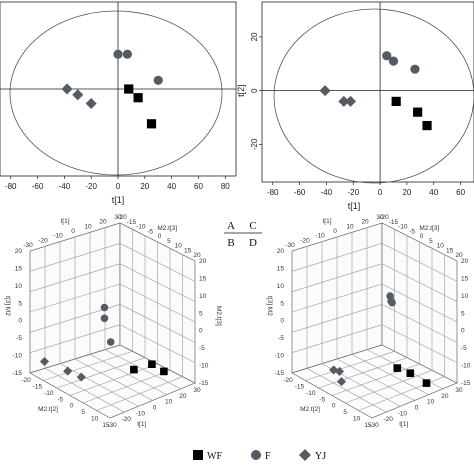 The width and height of the screenshot is (474, 474). I want to click on x-tick-label: -40, so click(65, 186).